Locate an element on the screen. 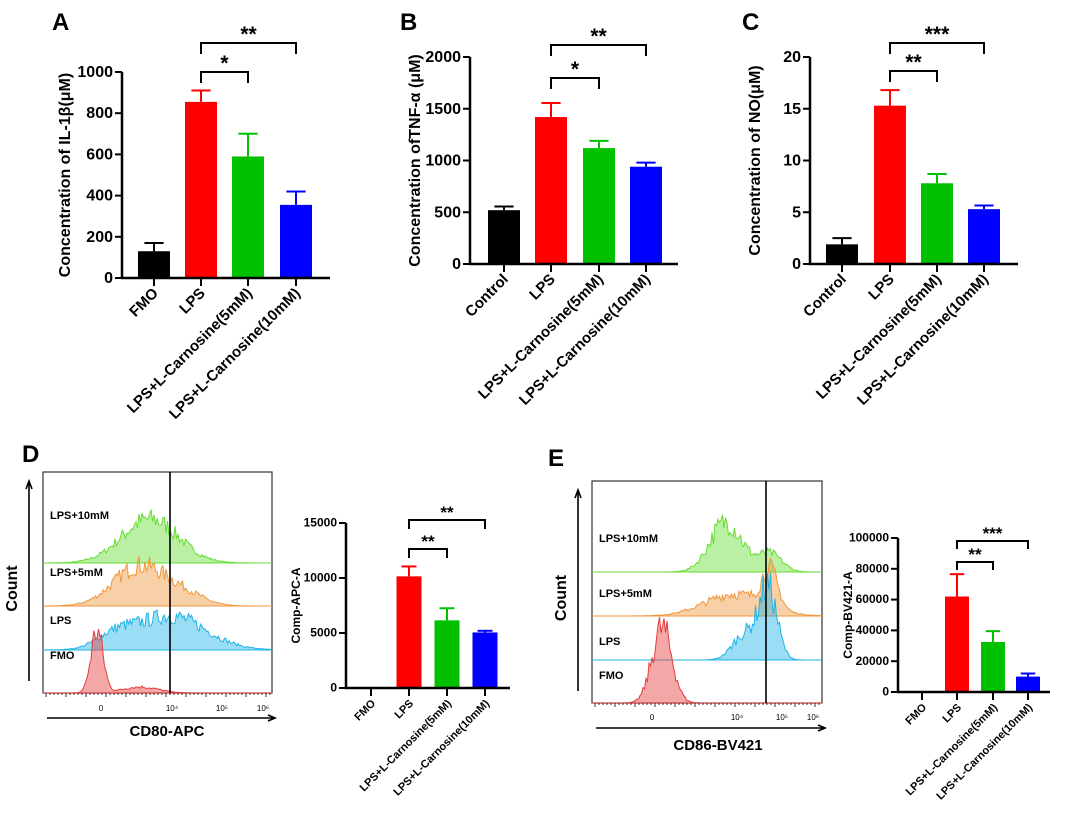 This screenshot has width=1065, height=814. y-tick-label: 10000 is located at coordinates (321, 578).